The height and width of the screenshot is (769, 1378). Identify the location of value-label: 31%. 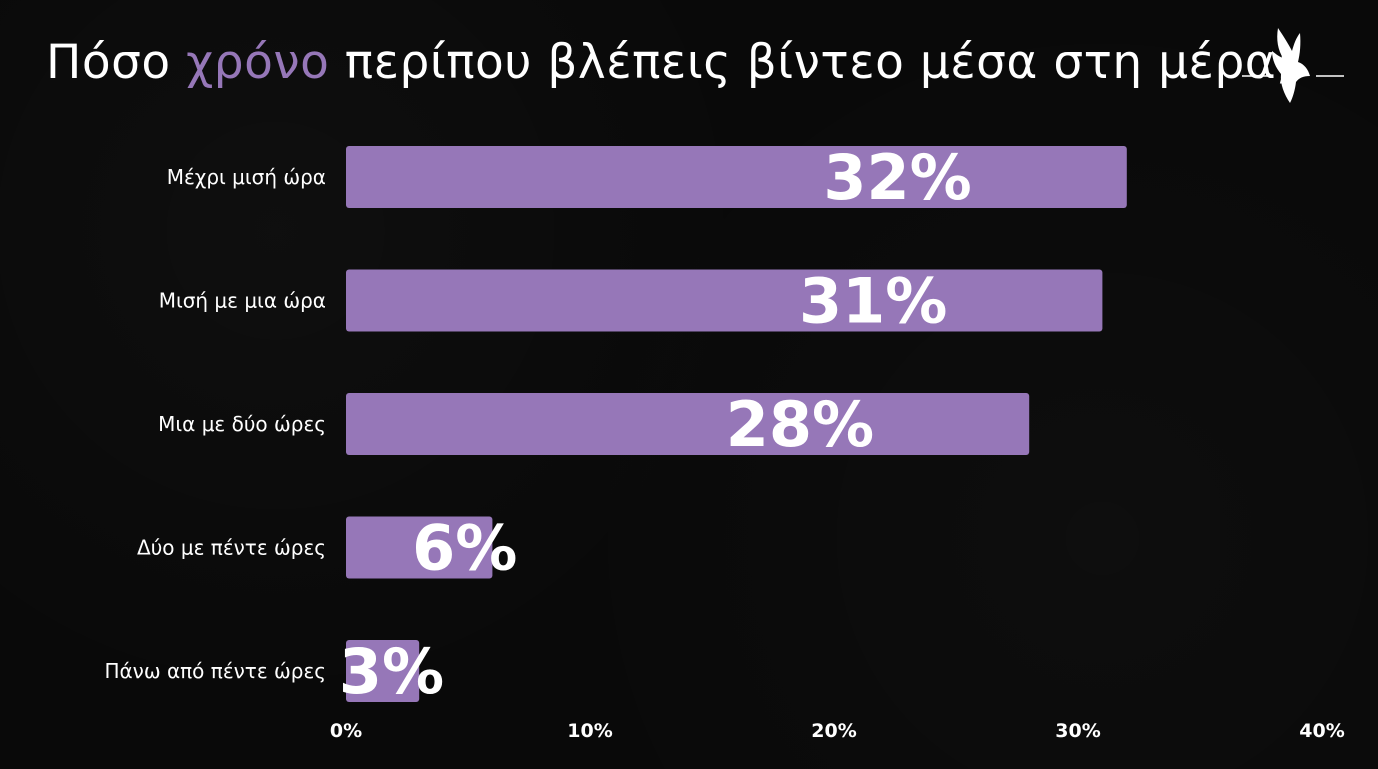
(873, 301).